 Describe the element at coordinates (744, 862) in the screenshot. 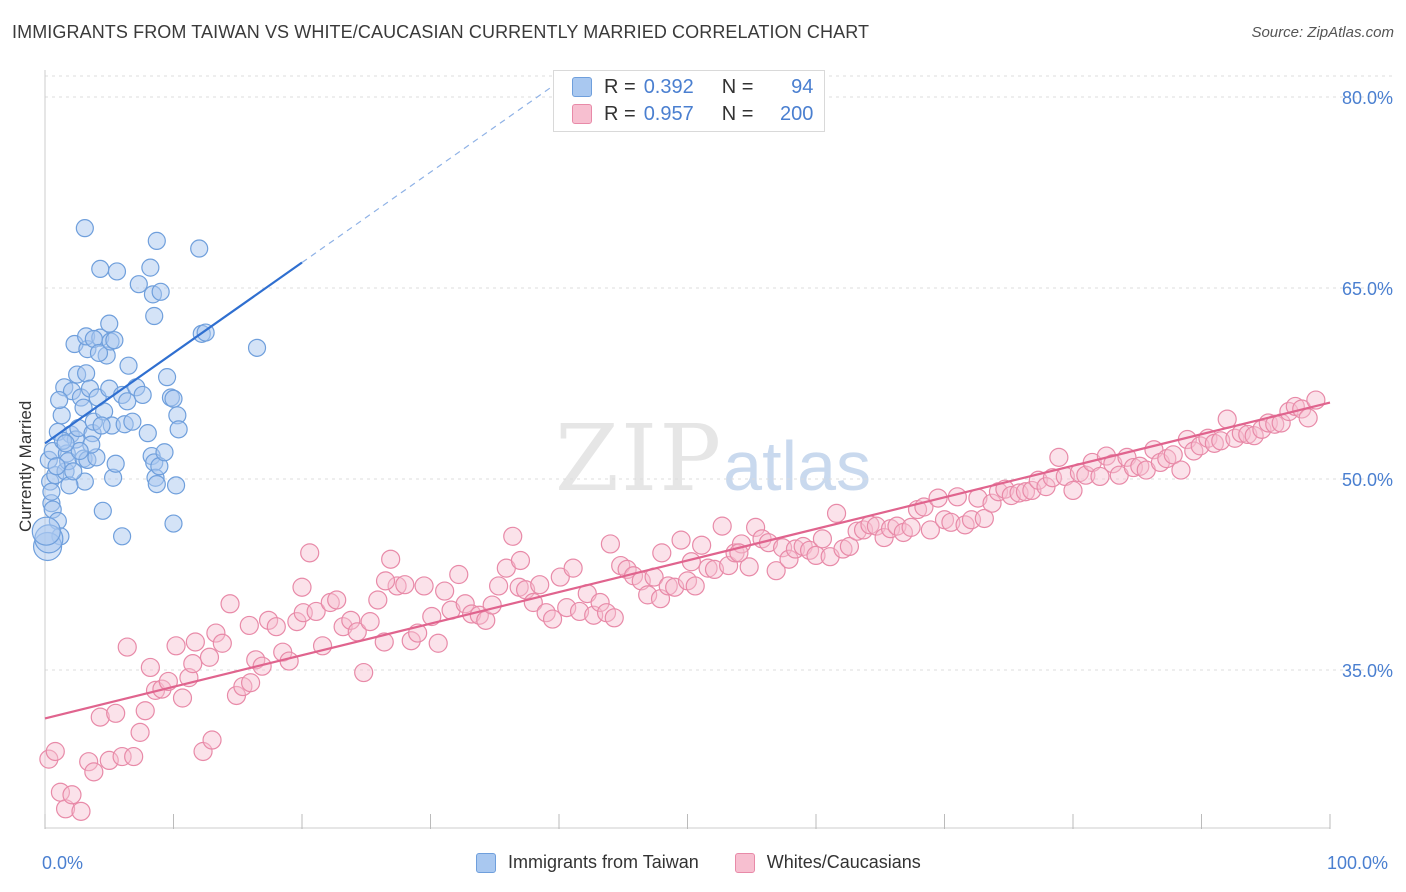

I see `legend-swatch-whites` at that location.